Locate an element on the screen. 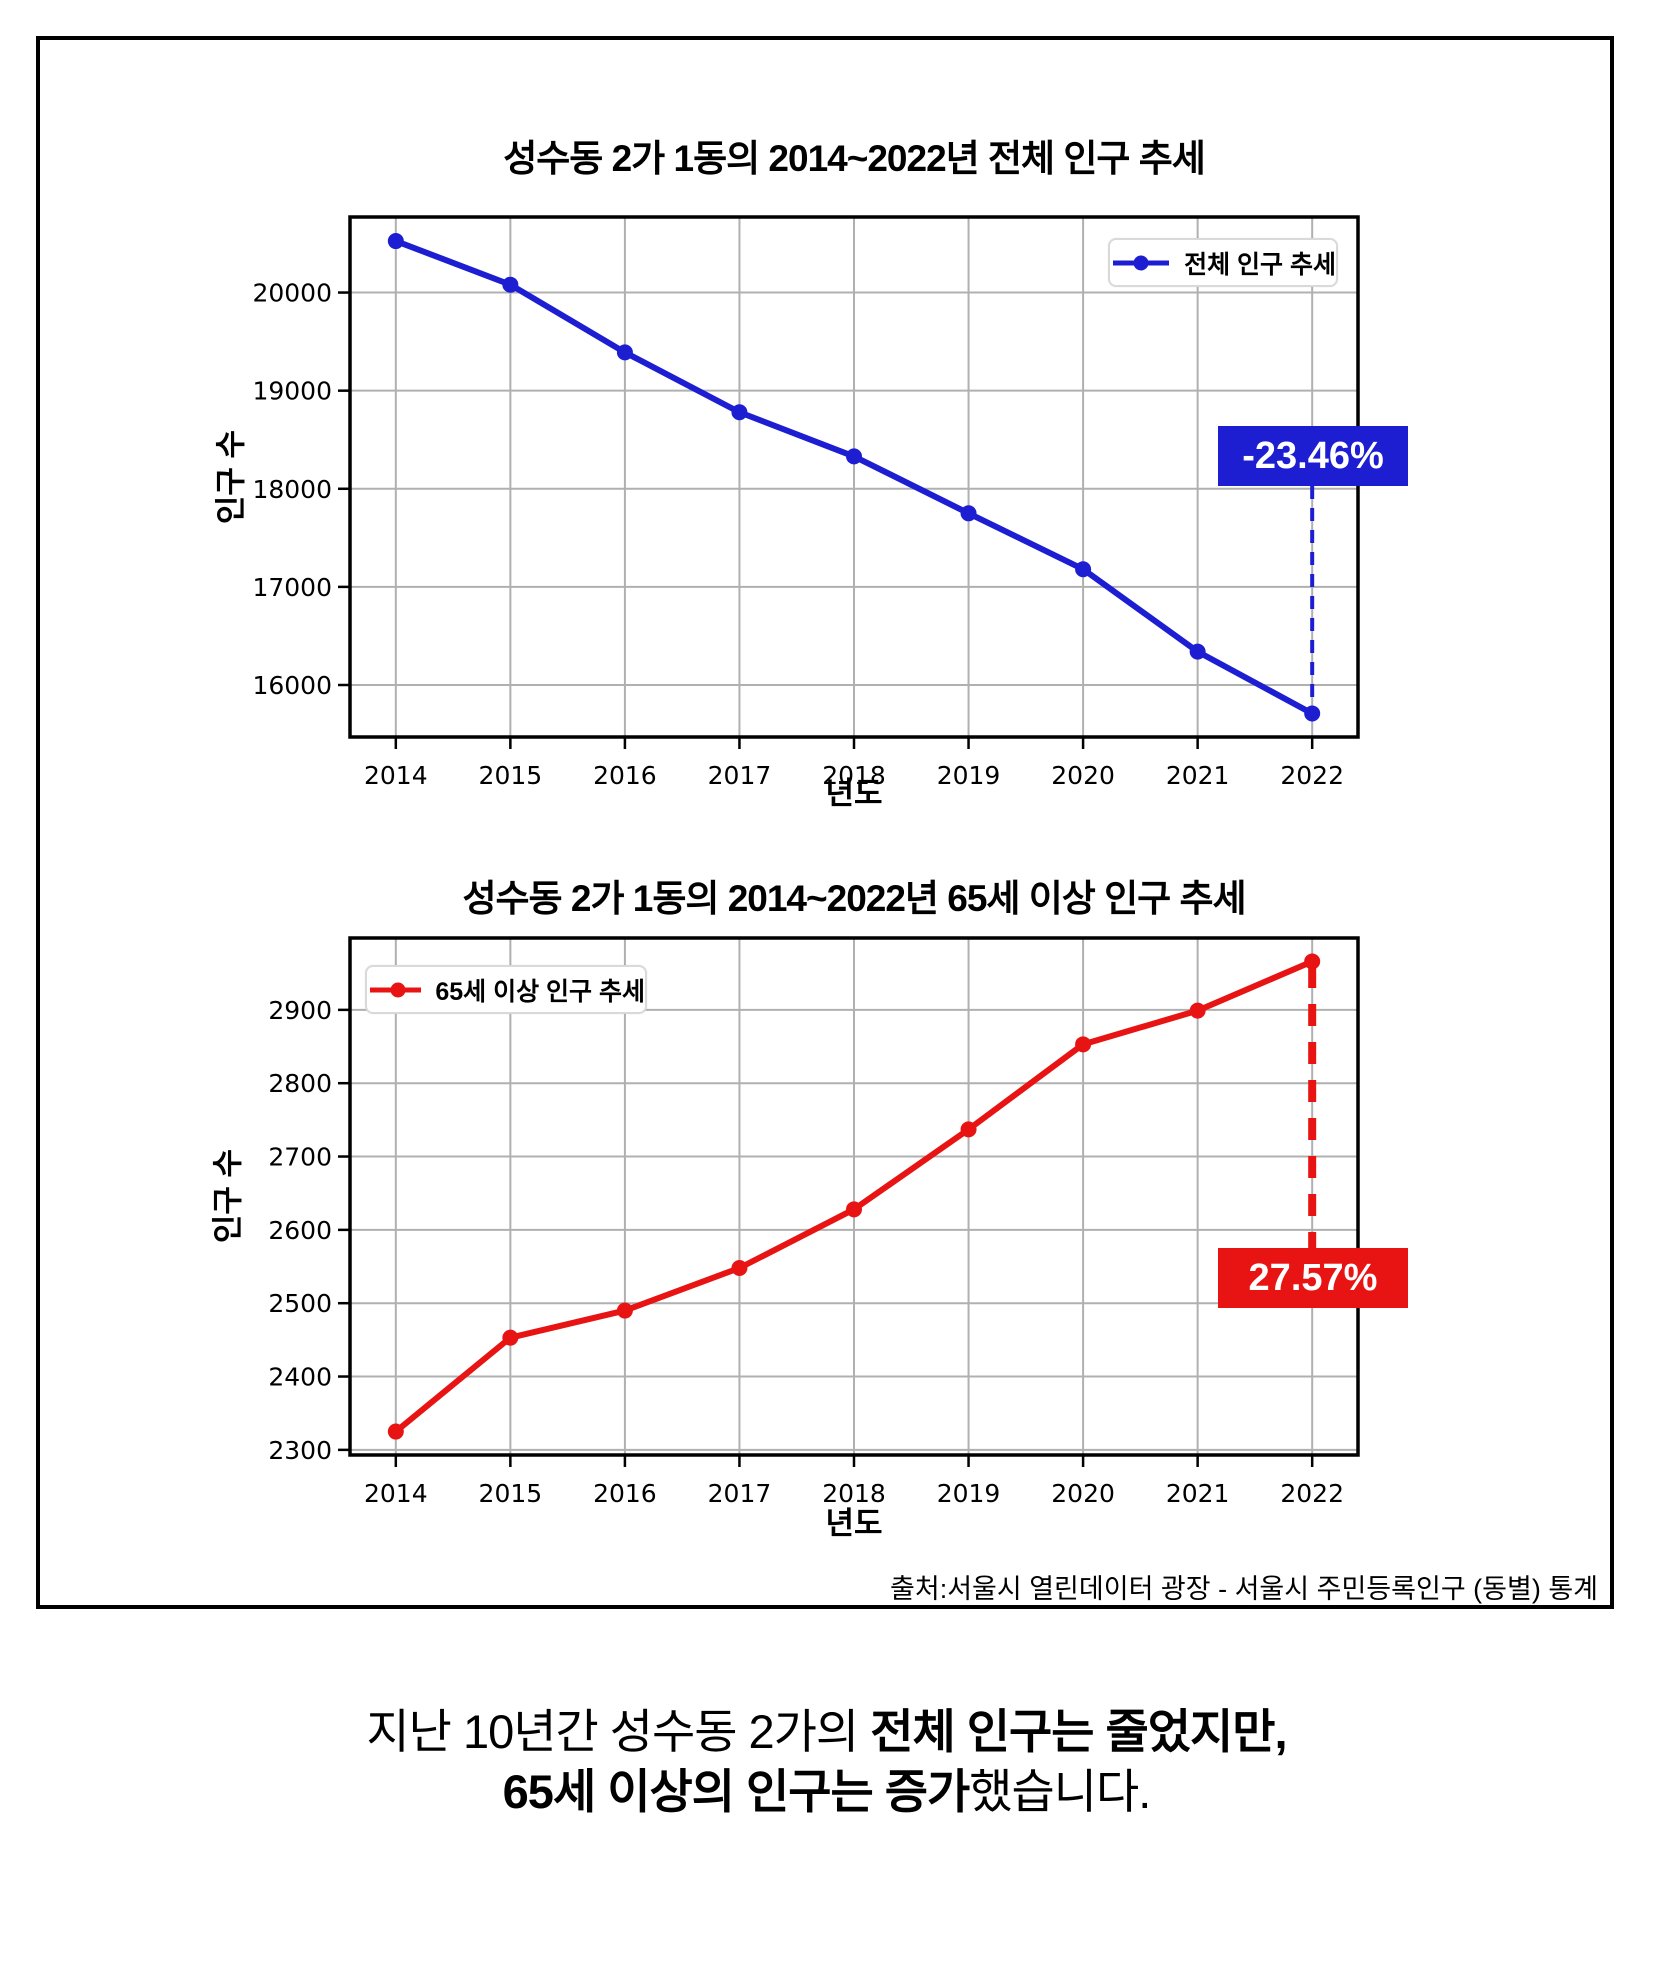 The width and height of the screenshot is (1653, 1968). chart1-legend: 전체 인구 추세 is located at coordinates (1223, 262).